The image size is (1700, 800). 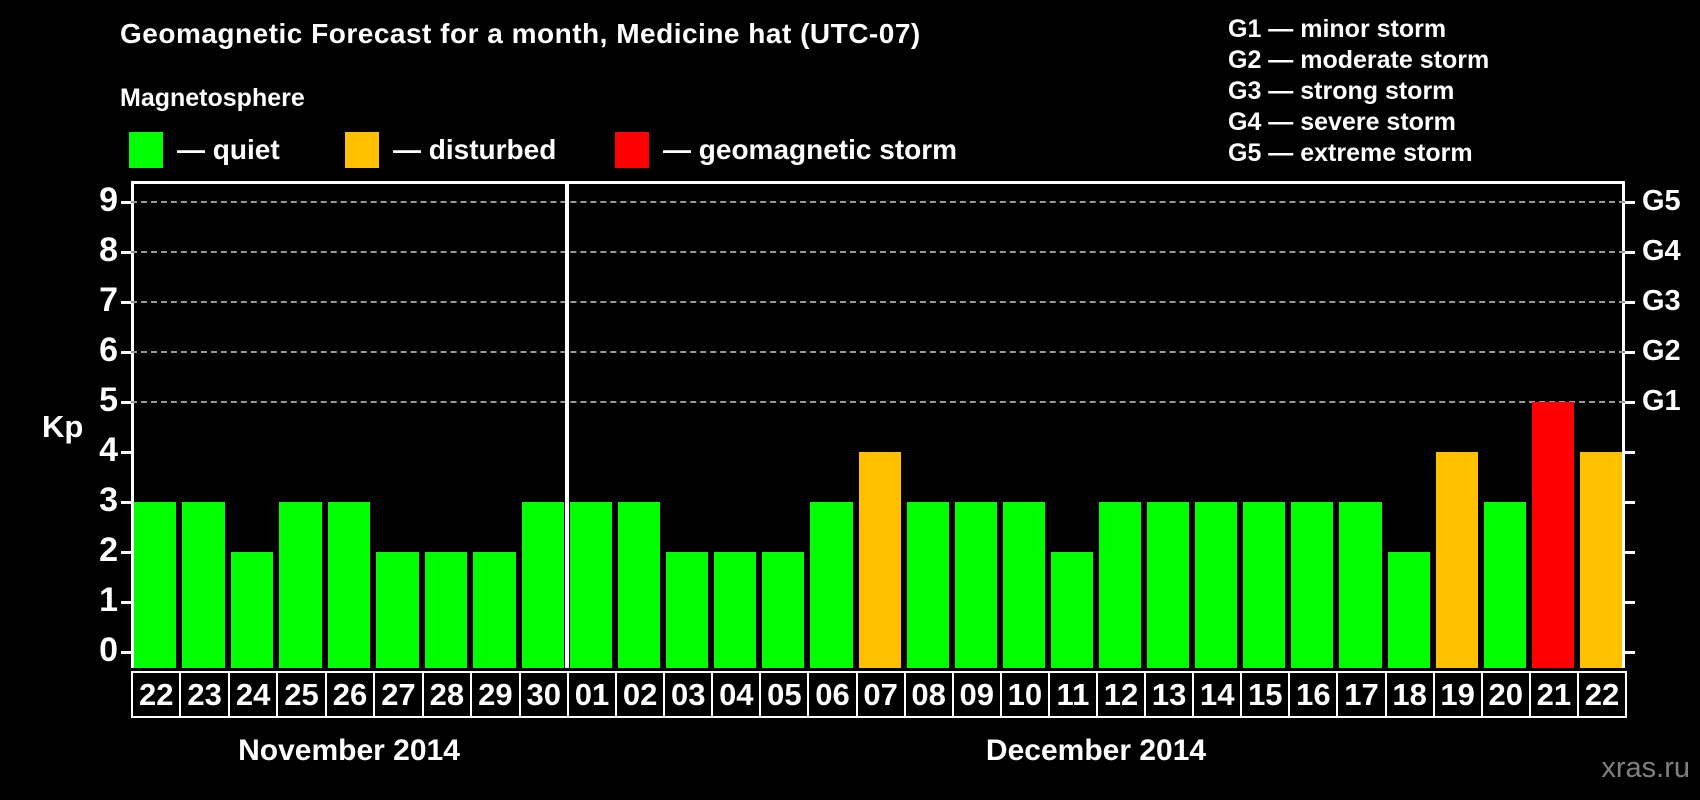 I want to click on day-label-cell: 14, so click(x=1217, y=694).